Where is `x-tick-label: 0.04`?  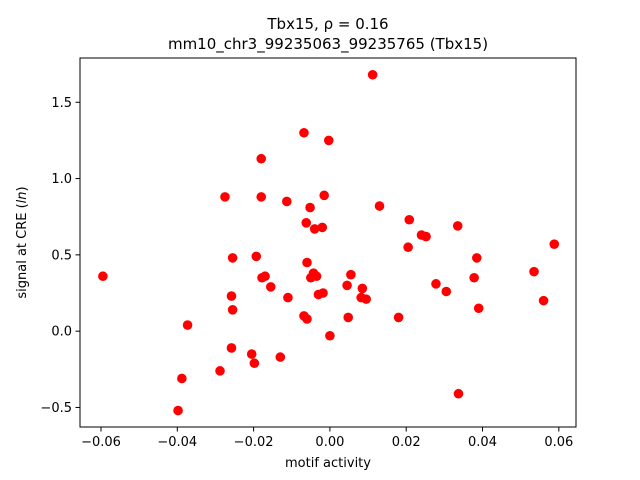 x-tick-label: 0.04 is located at coordinates (482, 442).